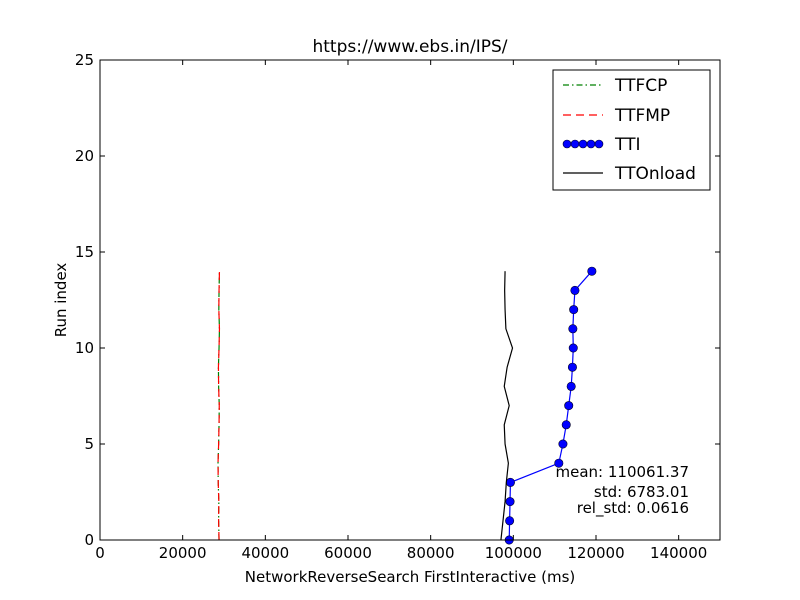 The width and height of the screenshot is (800, 600). Describe the element at coordinates (84, 348) in the screenshot. I see `y-tick-label: 10` at that location.